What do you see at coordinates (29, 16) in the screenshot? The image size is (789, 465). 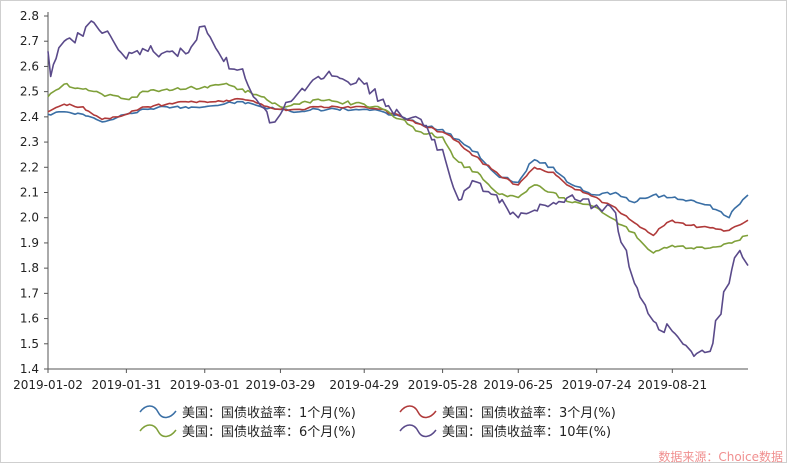 I see `y-tick-label: 2.8` at bounding box center [29, 16].